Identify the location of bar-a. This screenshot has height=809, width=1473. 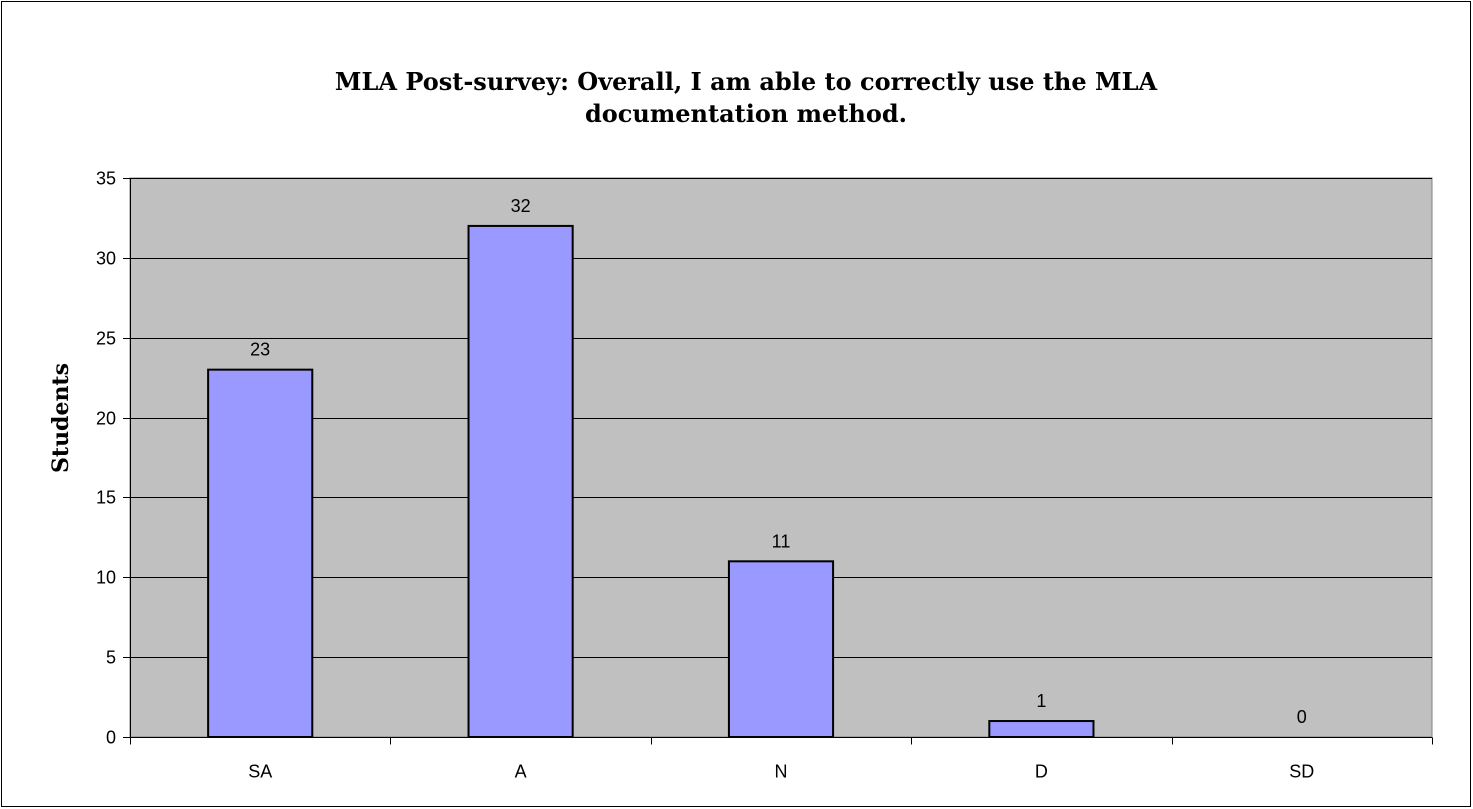
(520, 481).